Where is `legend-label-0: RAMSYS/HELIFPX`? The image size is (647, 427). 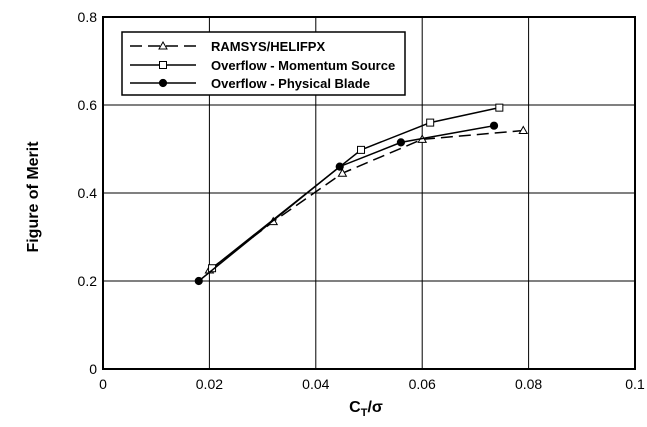
legend-label-0: RAMSYS/HELIFPX is located at coordinates (268, 46).